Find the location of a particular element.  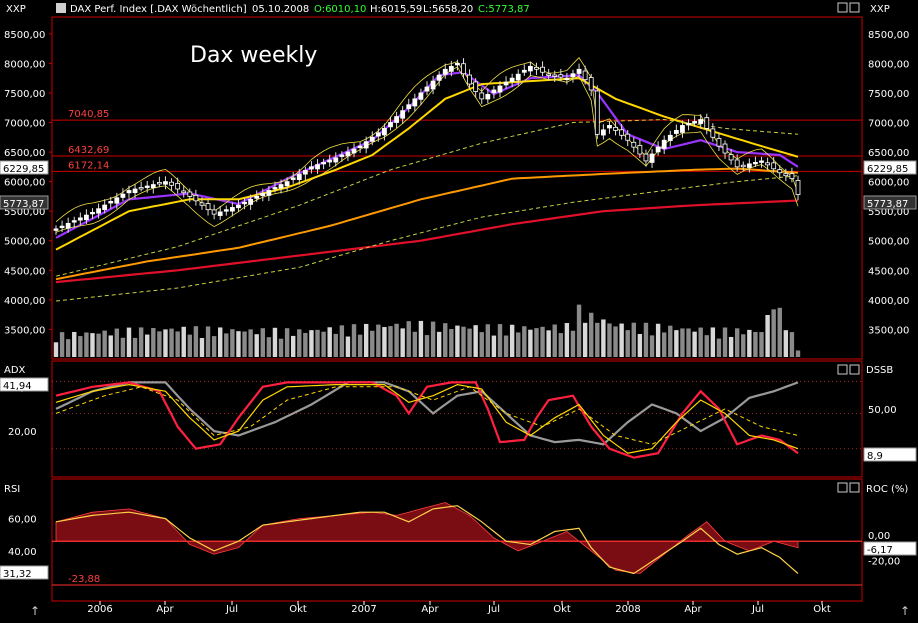

rsi-minimize-icon is located at coordinates (842, 487).